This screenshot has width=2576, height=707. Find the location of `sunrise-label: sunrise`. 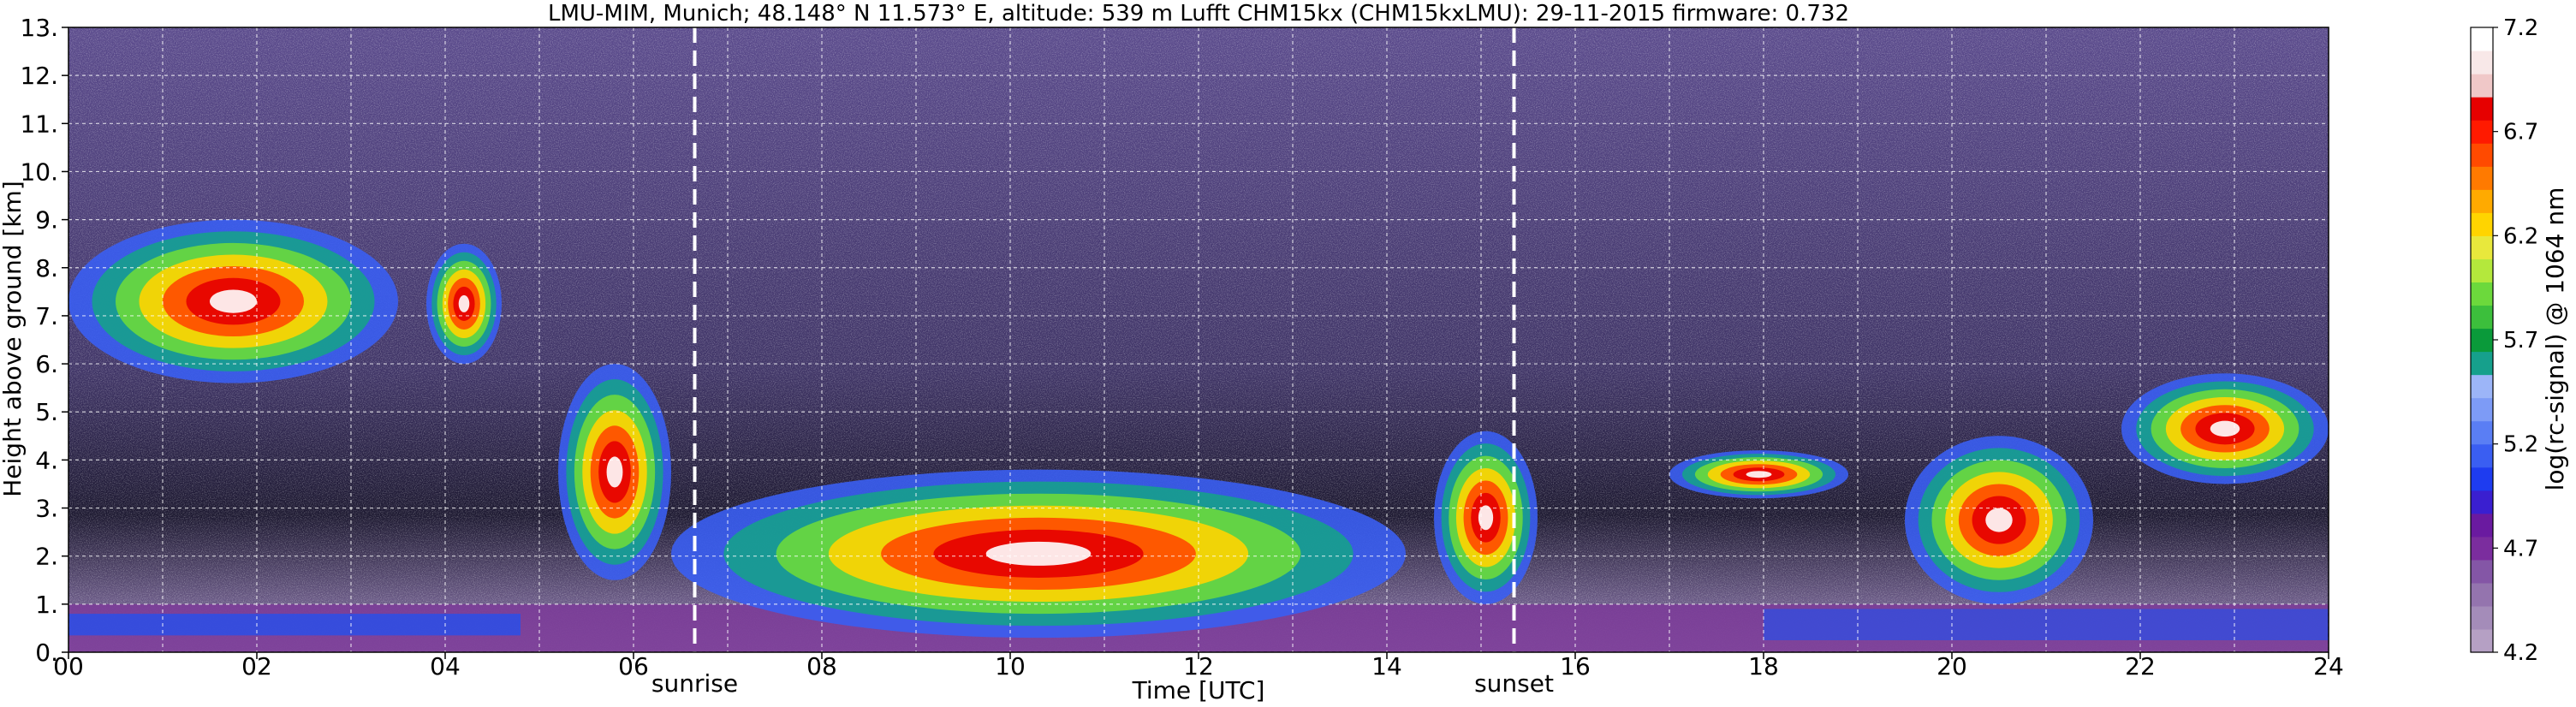

sunrise-label: sunrise is located at coordinates (695, 683).